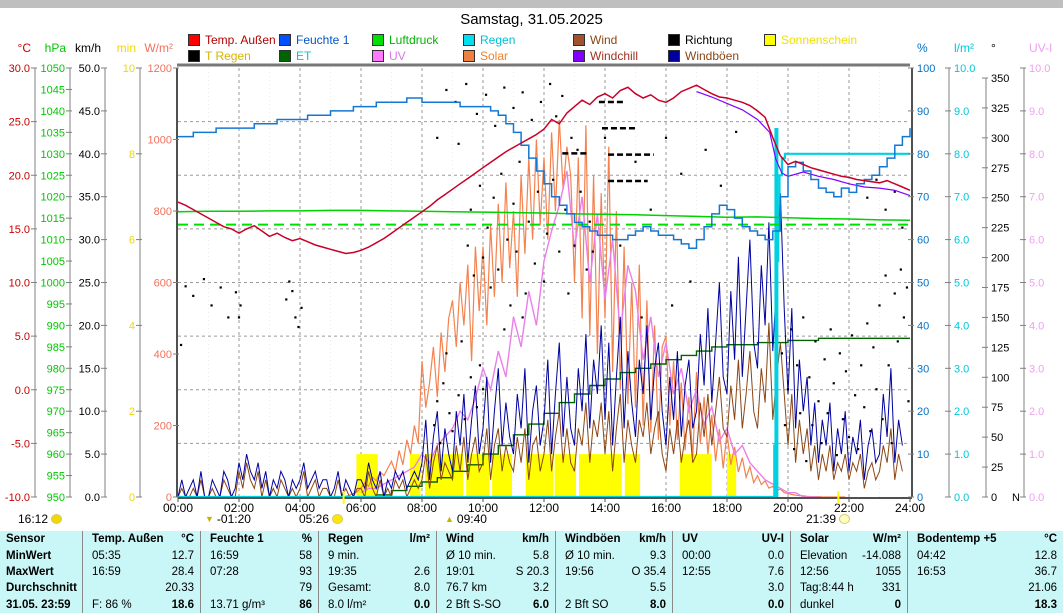 The image size is (1063, 613). What do you see at coordinates (377, 572) in the screenshot?
I see `table-cell: 19:35 2.6` at bounding box center [377, 572].